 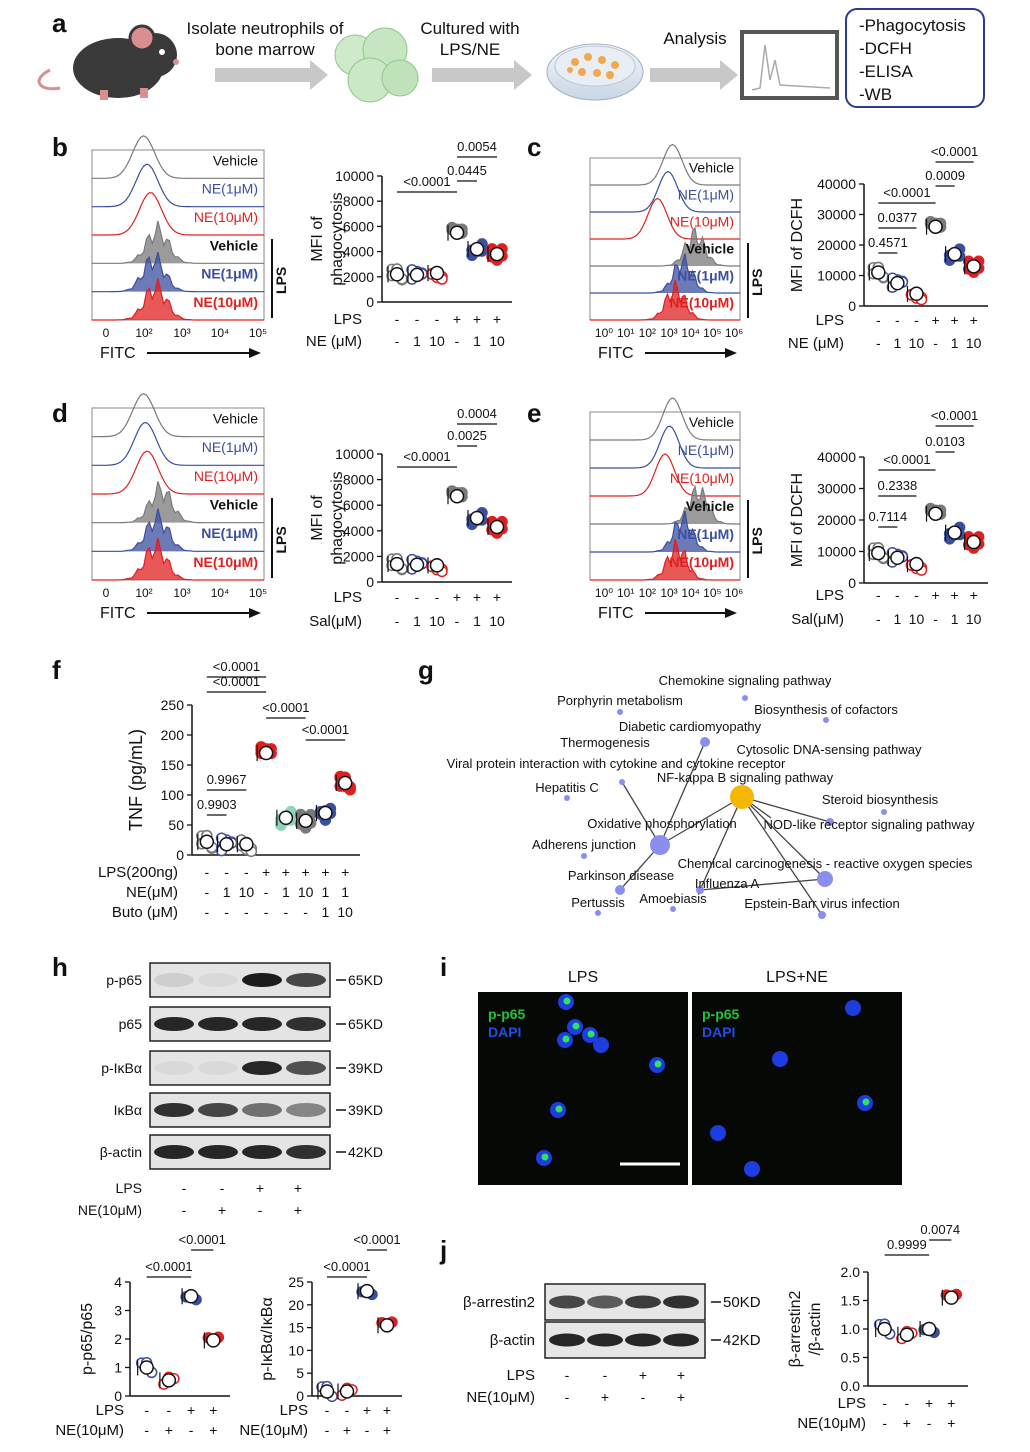 What do you see at coordinates (220, 593) in the screenshot?
I see `x-tick-label: 10⁴` at bounding box center [220, 593].